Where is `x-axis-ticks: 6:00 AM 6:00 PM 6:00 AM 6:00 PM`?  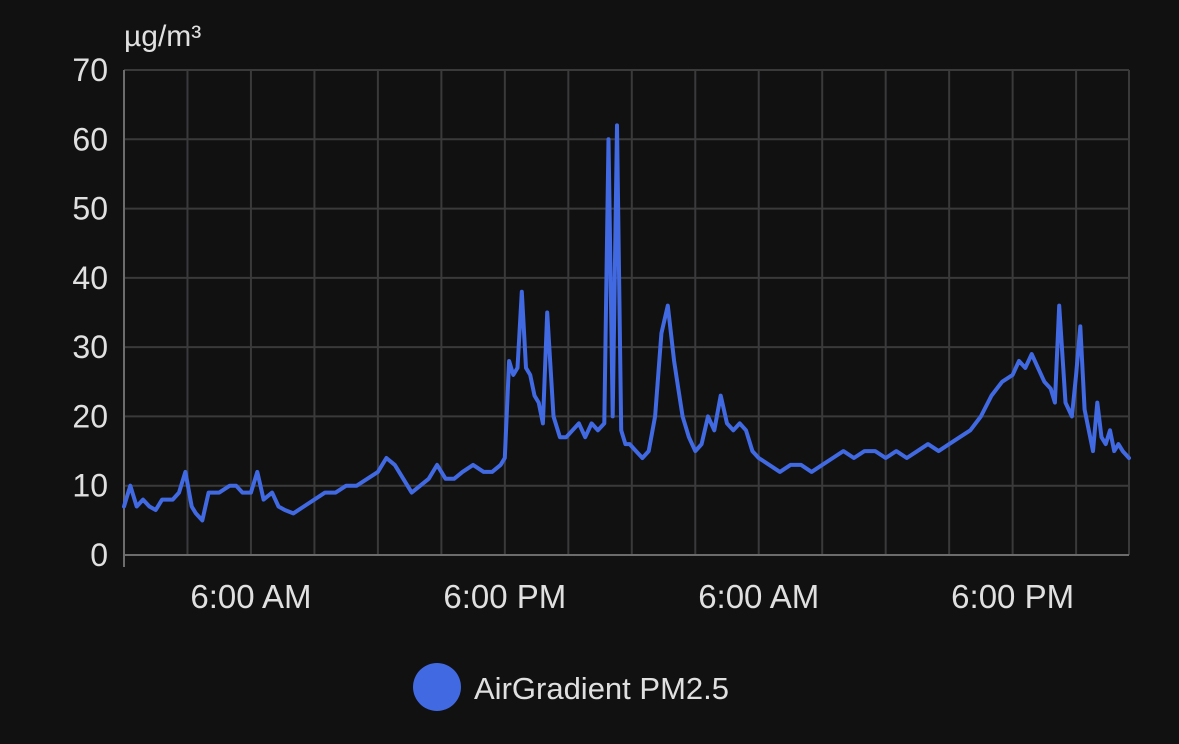 x-axis-ticks: 6:00 AM 6:00 PM 6:00 AM 6:00 PM is located at coordinates (632, 596).